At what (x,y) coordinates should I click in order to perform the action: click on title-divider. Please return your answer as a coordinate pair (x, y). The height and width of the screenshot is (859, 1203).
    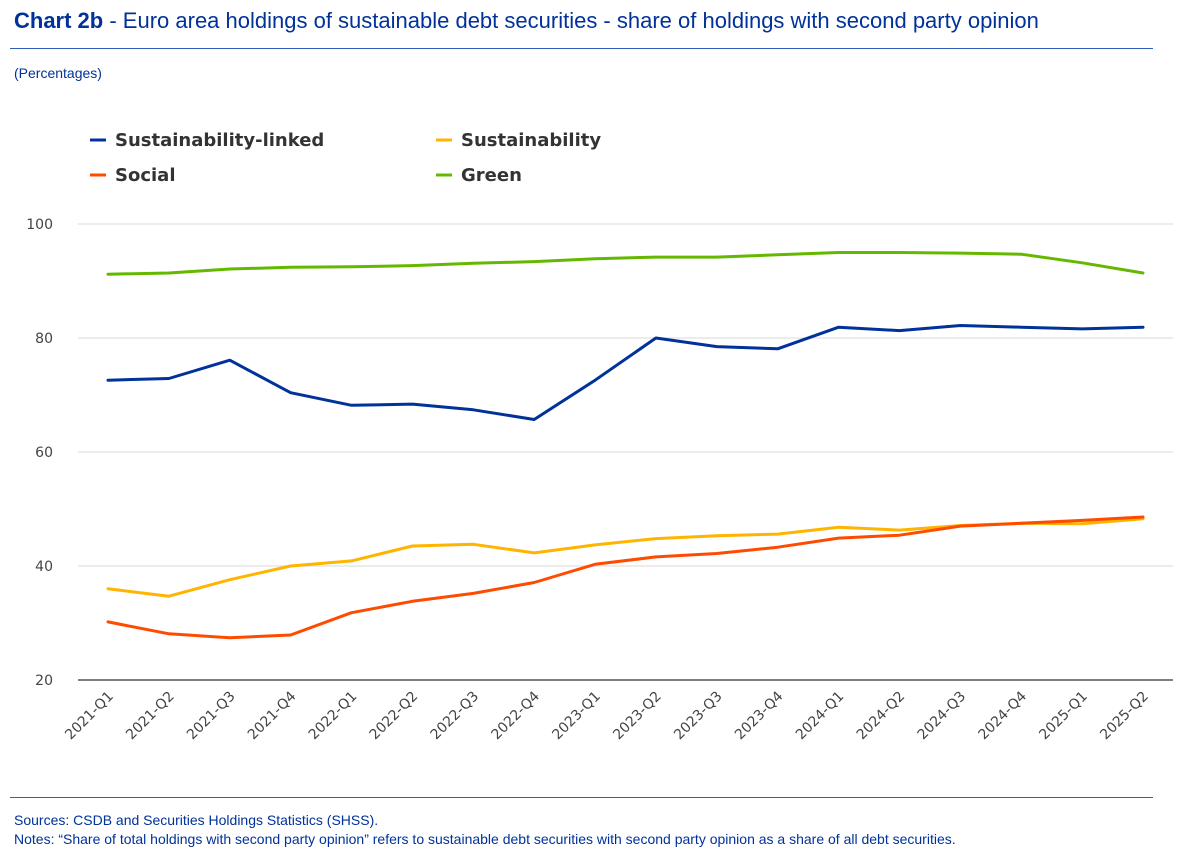
    Looking at the image, I should click on (581, 48).